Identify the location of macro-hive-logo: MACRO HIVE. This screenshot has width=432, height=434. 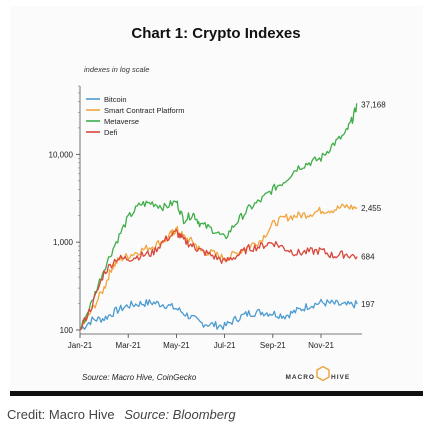
(317, 373).